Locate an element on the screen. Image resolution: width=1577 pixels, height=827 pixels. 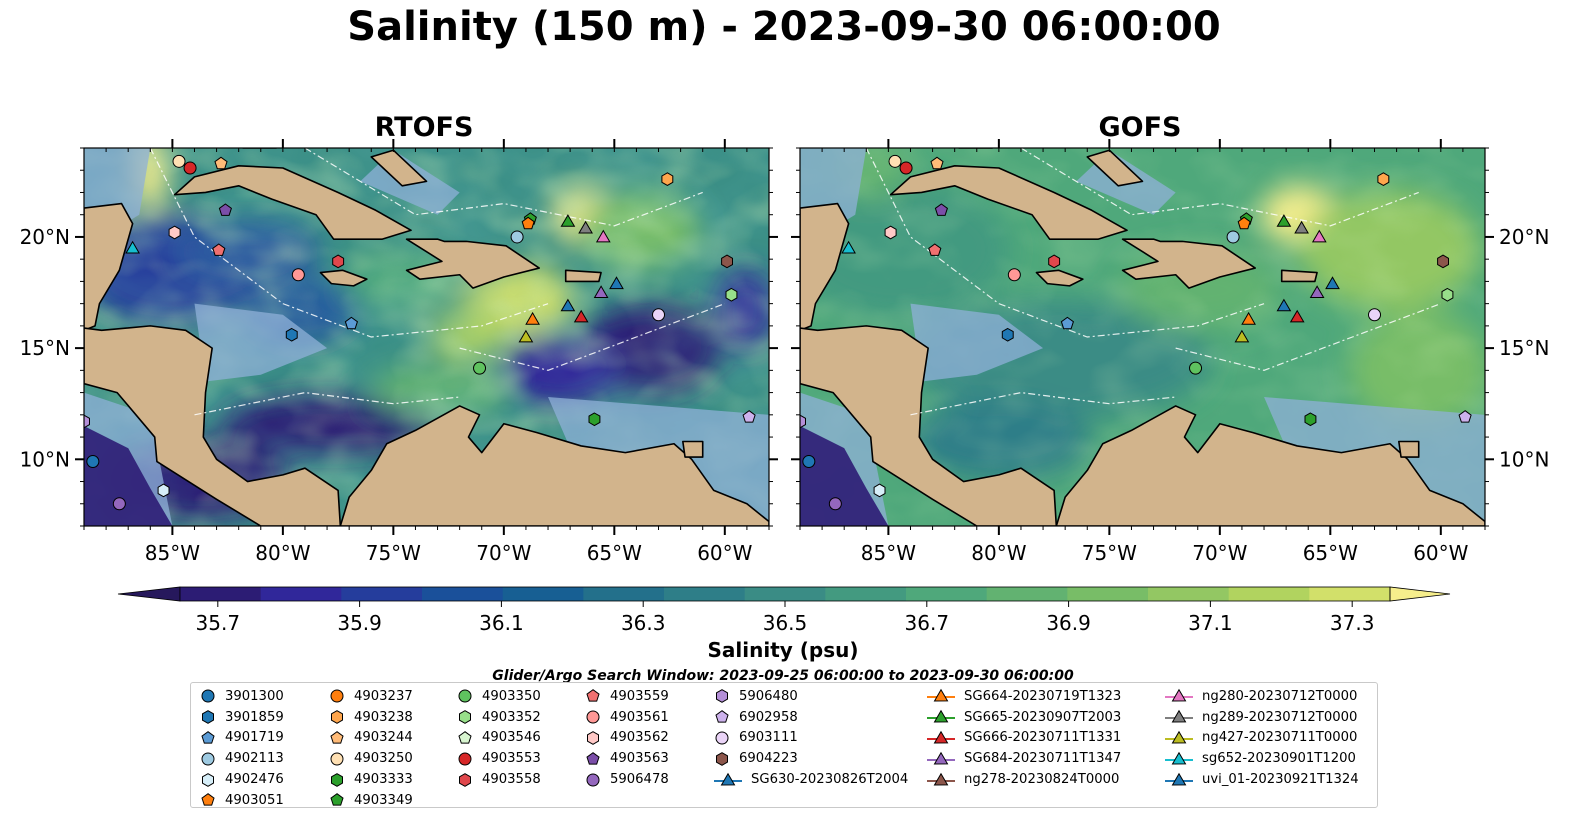
x-tick-label: 75°W is located at coordinates (393, 553).